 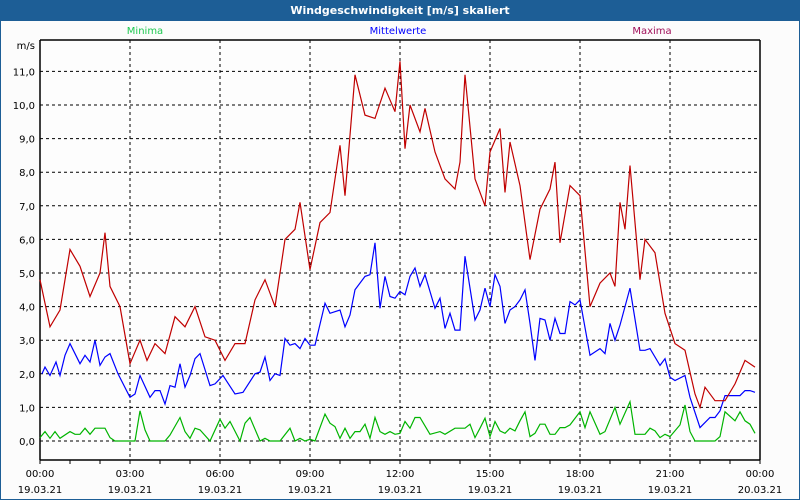 I want to click on x-tick-time: 06:00, so click(x=220, y=474).